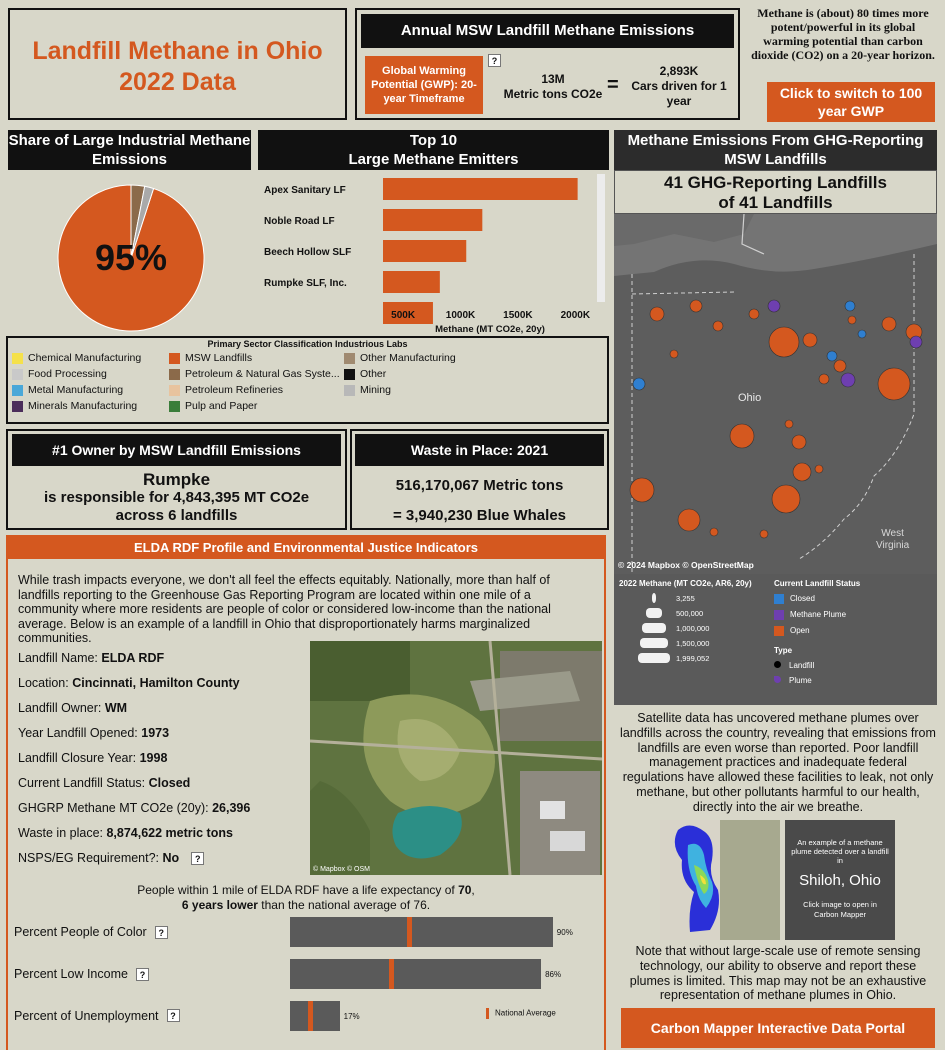 The image size is (945, 1050). I want to click on cars-number: 2,893K, so click(679, 71).